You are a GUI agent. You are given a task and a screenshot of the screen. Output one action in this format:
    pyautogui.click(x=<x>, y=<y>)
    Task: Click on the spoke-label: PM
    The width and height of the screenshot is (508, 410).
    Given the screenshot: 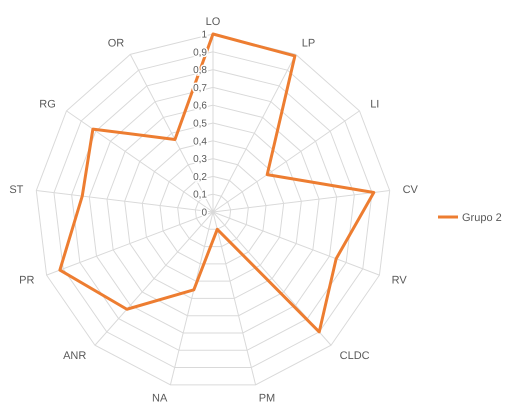 What is the action you would take?
    pyautogui.click(x=267, y=398)
    